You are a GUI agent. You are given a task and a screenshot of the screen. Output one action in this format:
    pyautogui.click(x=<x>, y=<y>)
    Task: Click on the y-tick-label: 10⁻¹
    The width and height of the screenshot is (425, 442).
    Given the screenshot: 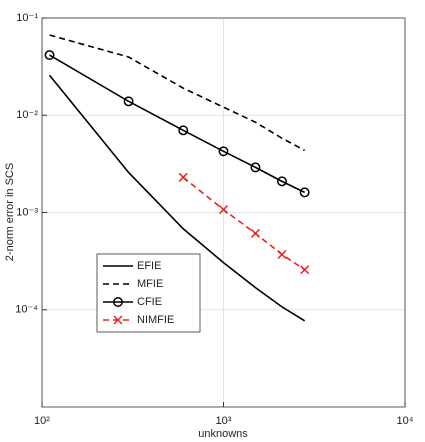 What is the action you would take?
    pyautogui.click(x=27, y=18)
    